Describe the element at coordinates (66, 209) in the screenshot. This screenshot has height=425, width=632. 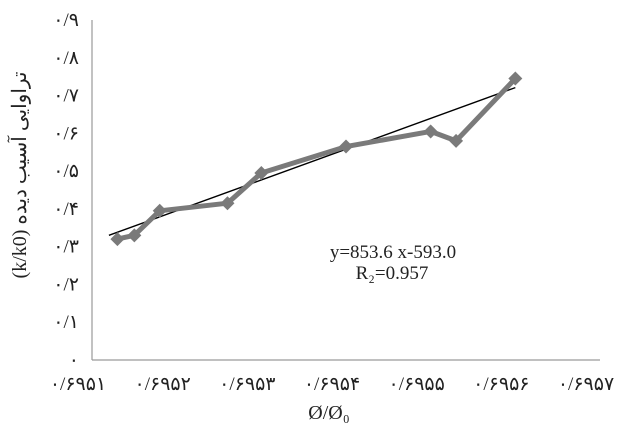
I see `y-tick-label: ۰/۴` at that location.